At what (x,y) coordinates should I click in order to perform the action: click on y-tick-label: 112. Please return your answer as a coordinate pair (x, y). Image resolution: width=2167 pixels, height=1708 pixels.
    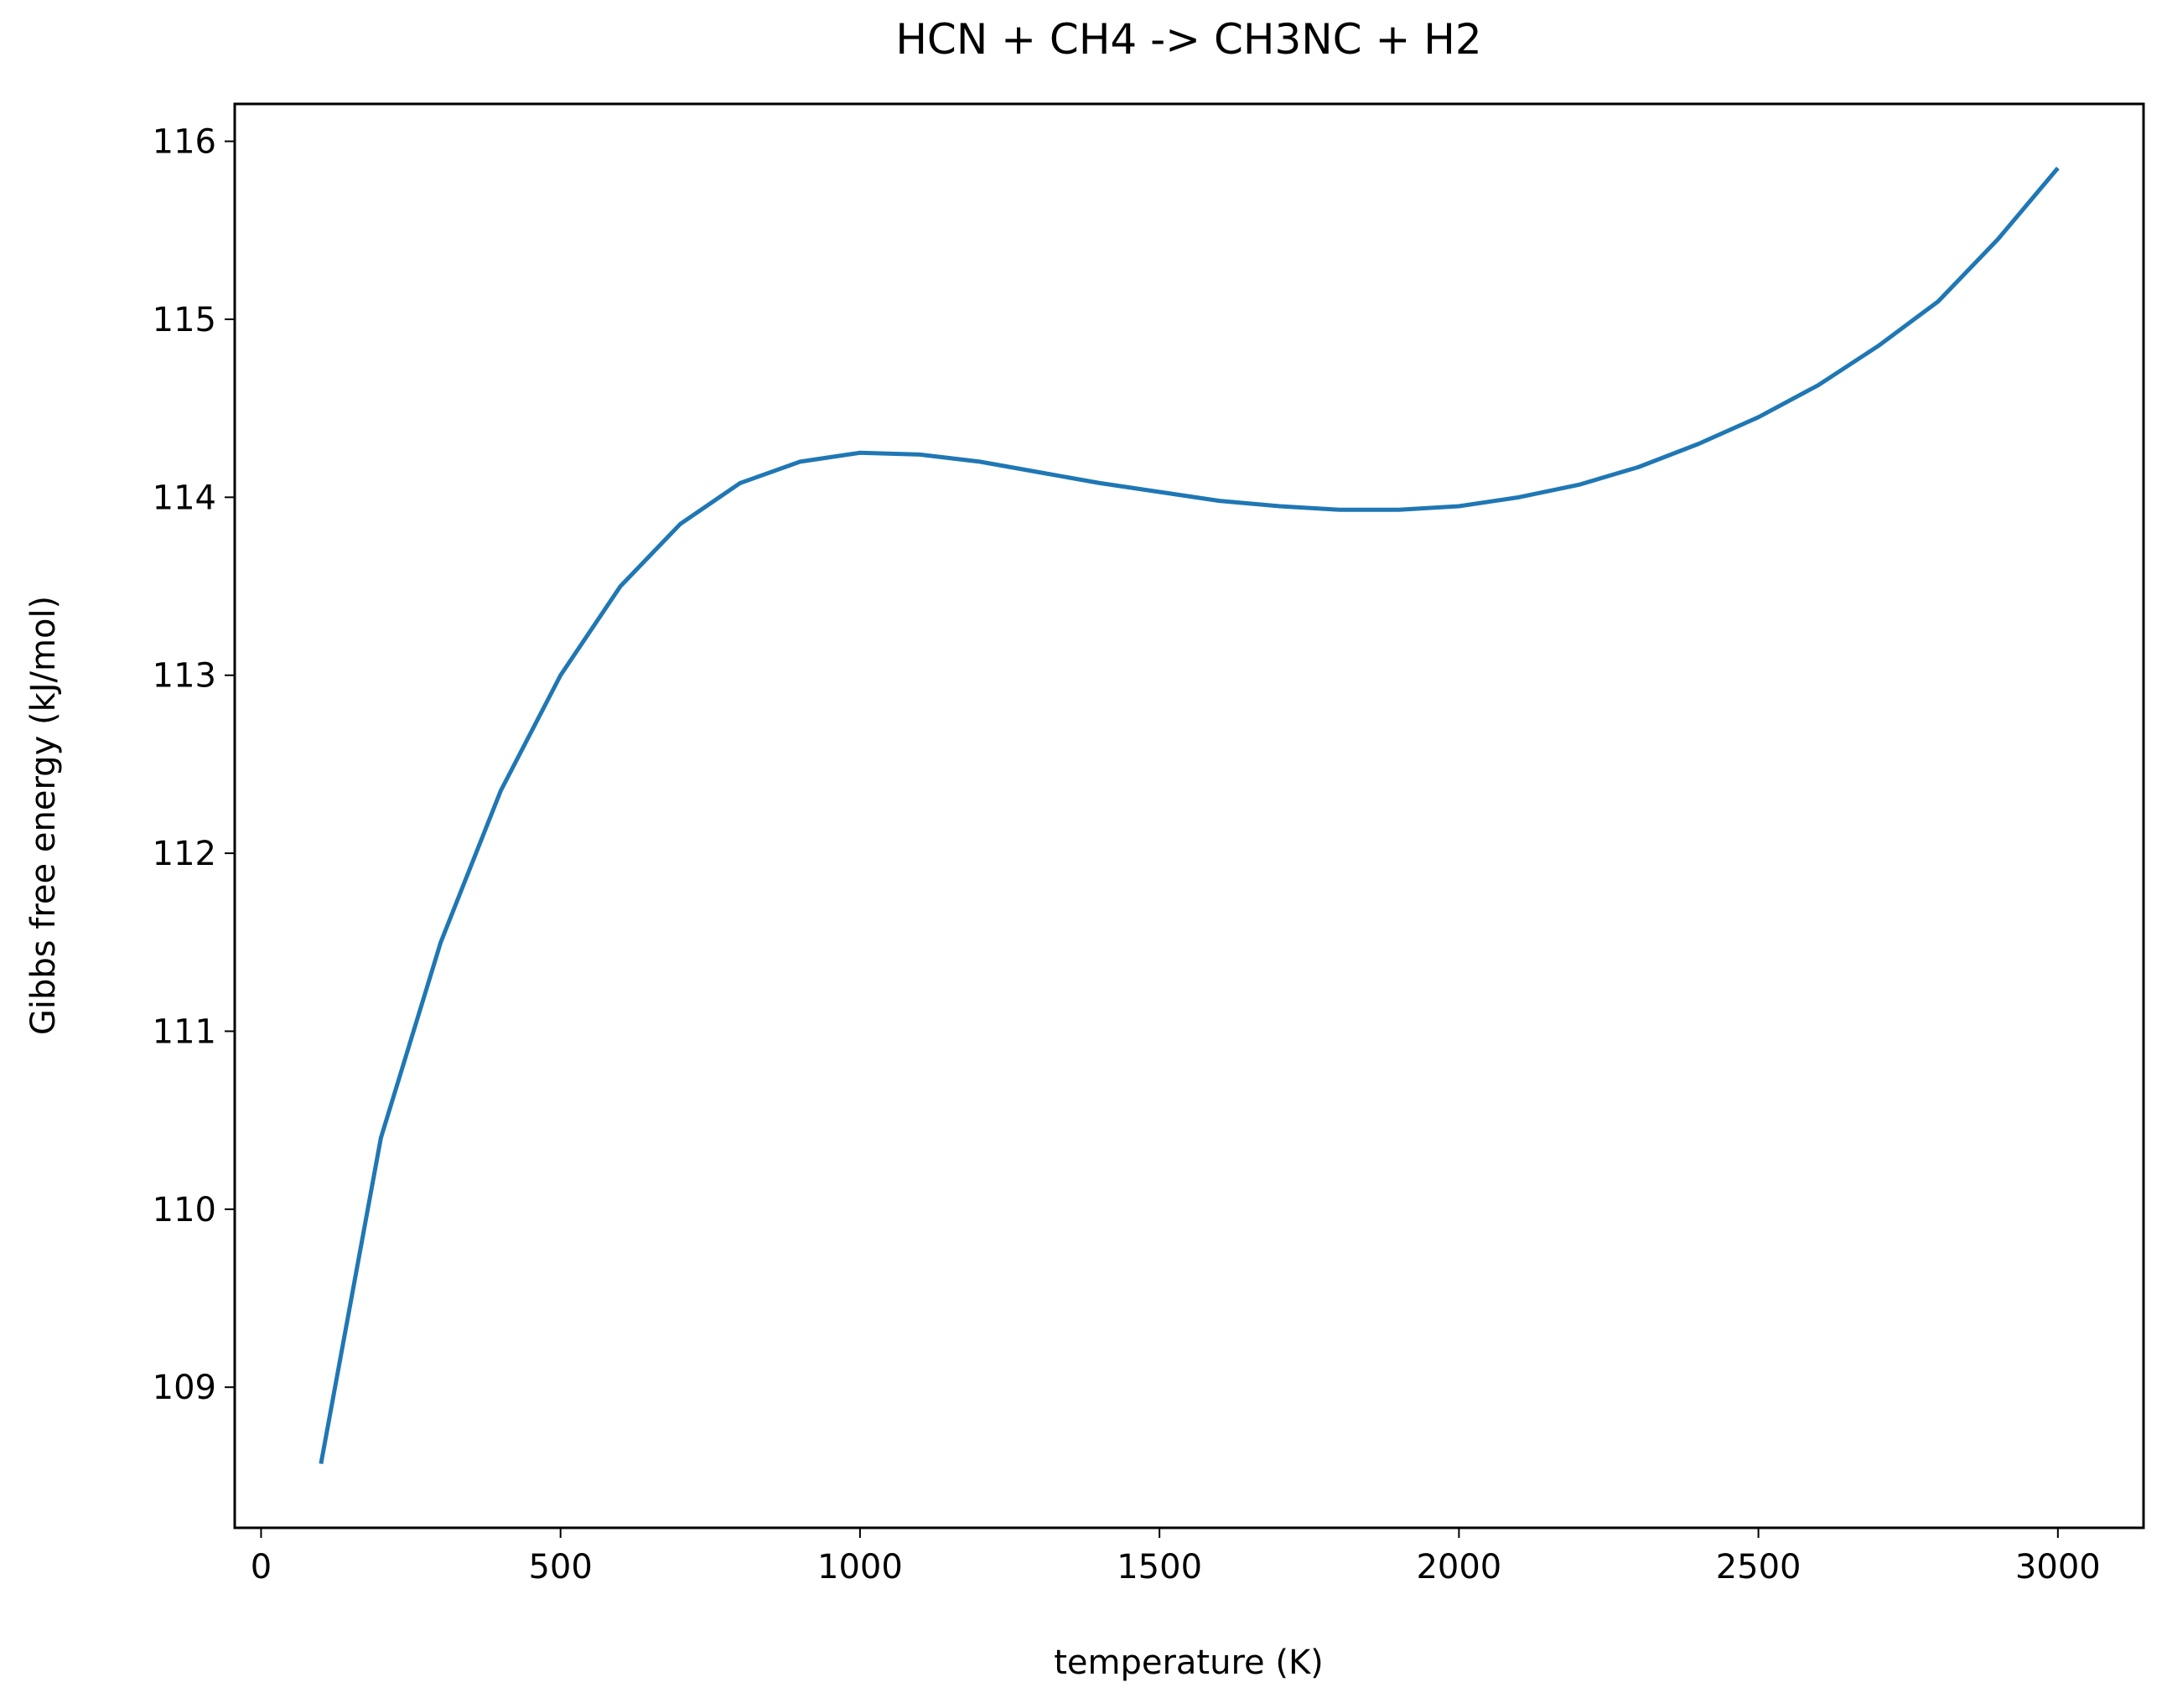
    Looking at the image, I should click on (184, 854).